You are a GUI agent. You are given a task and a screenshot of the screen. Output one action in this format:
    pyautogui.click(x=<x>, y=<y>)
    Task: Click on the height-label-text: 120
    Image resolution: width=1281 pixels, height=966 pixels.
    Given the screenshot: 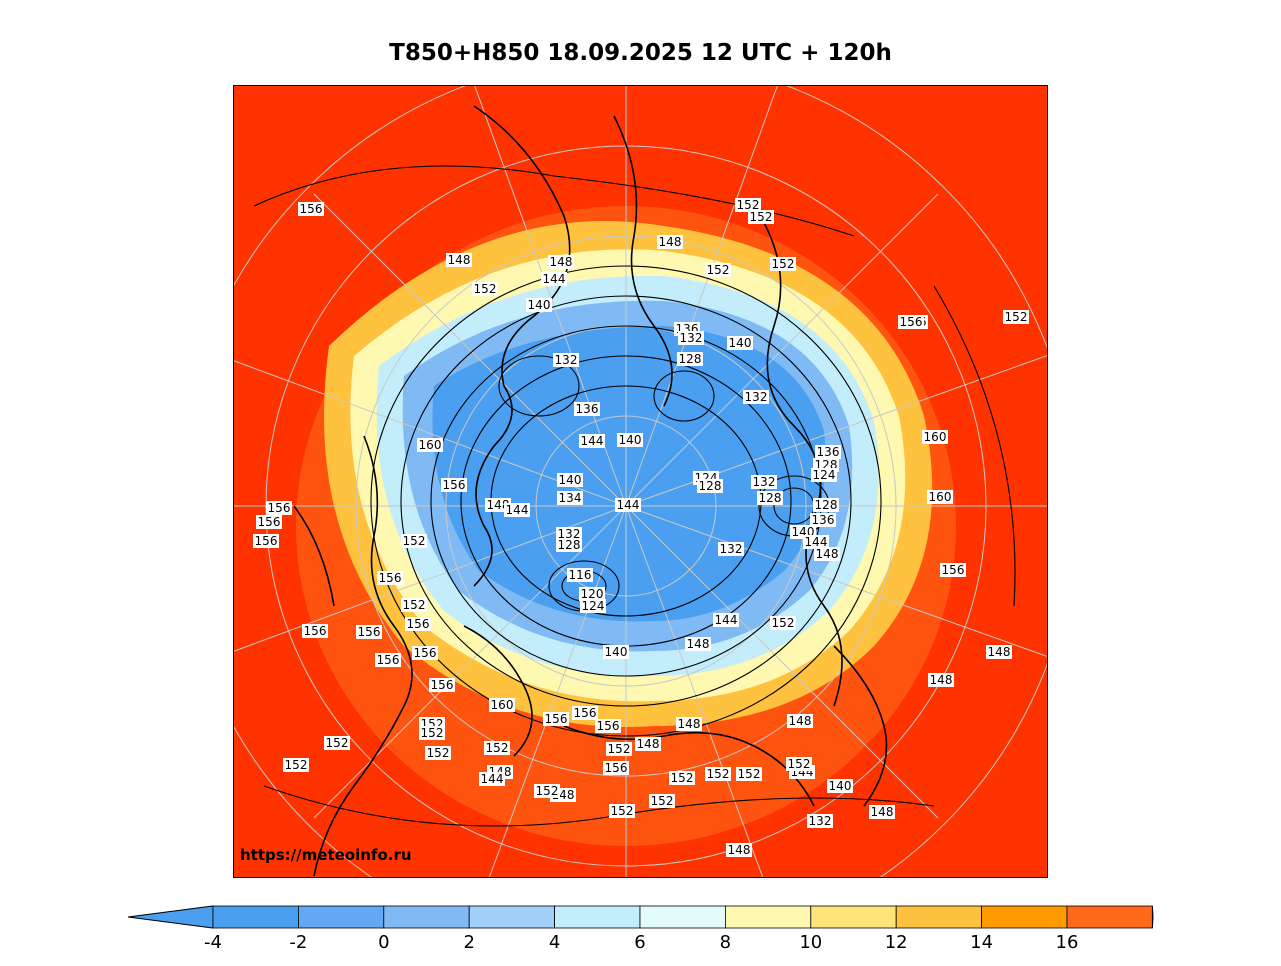 What is the action you would take?
    pyautogui.click(x=592, y=594)
    